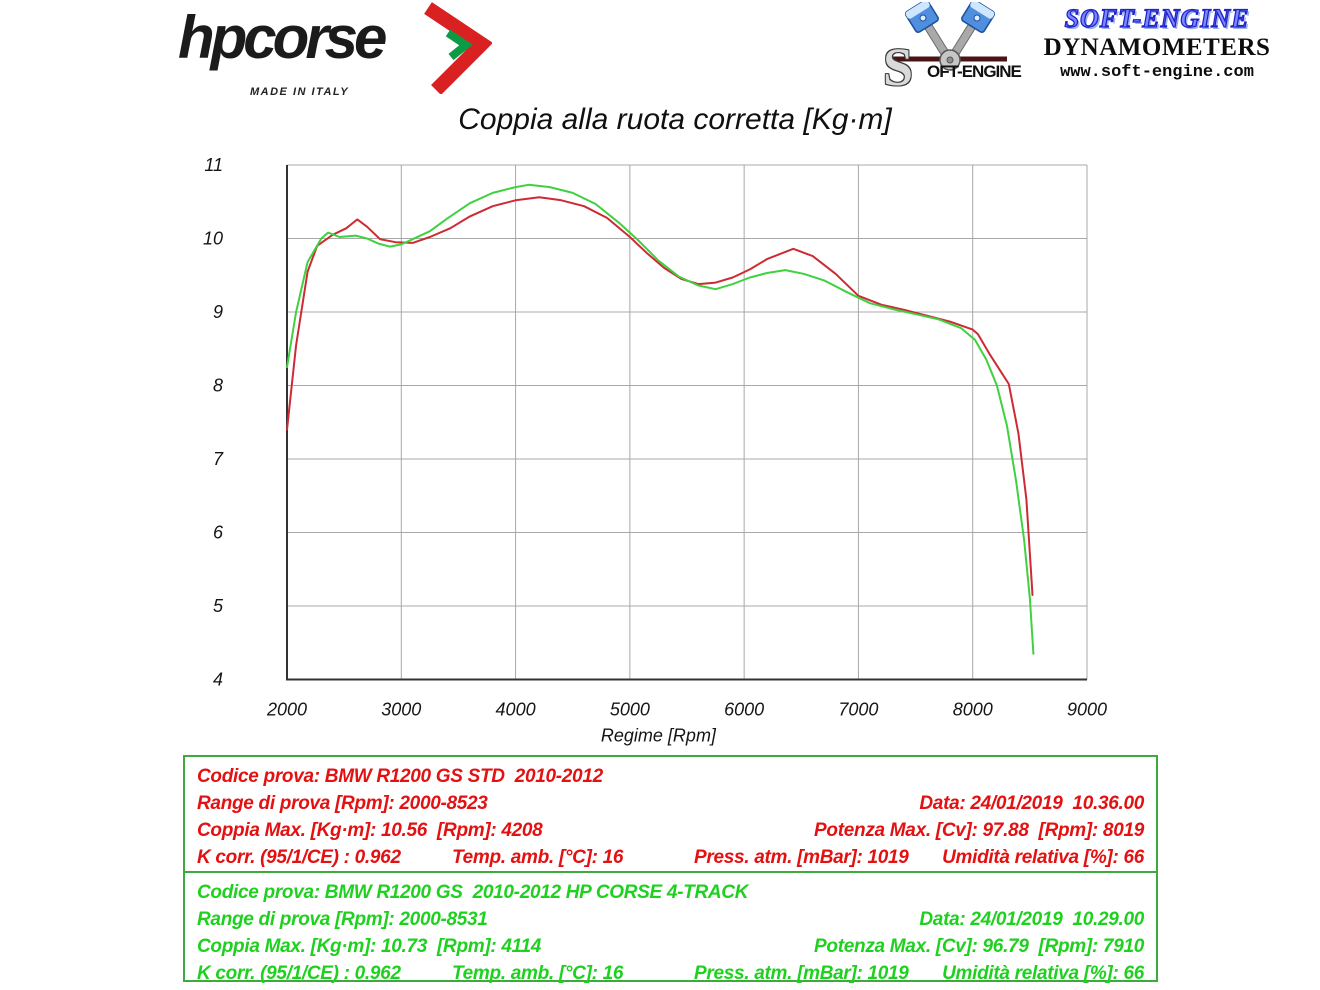 This screenshot has height=990, width=1320. Describe the element at coordinates (218, 312) in the screenshot. I see `svg-text: 9` at that location.